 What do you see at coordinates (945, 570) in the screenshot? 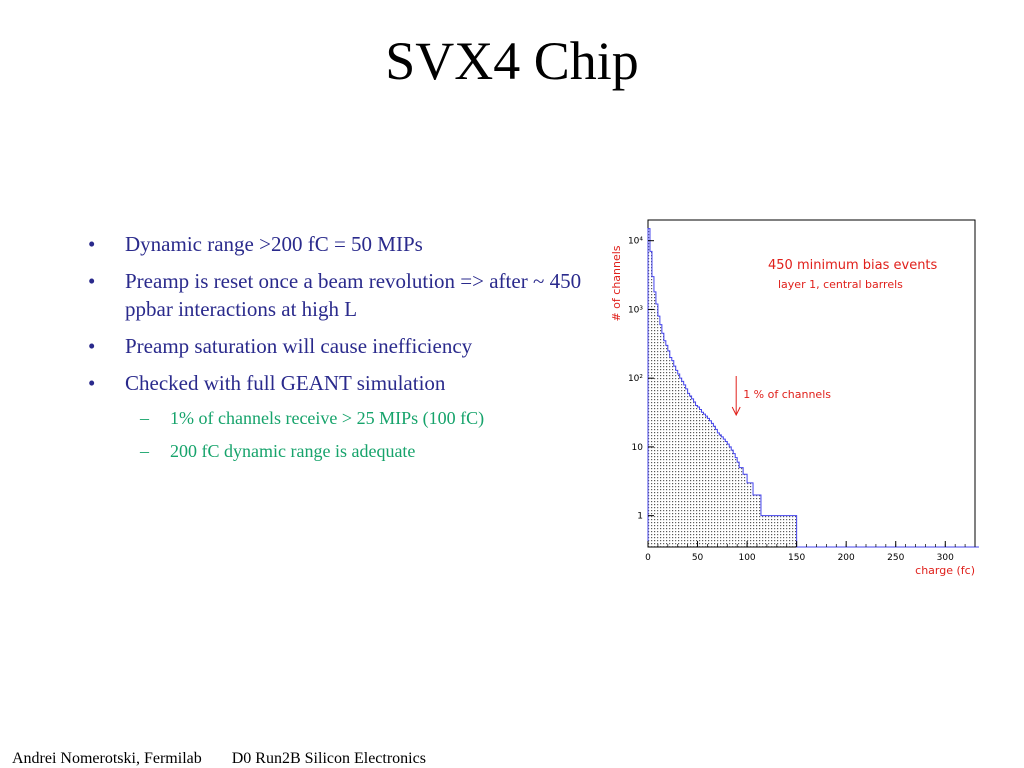
I see `x-axis-label: charge (fc)` at bounding box center [945, 570].